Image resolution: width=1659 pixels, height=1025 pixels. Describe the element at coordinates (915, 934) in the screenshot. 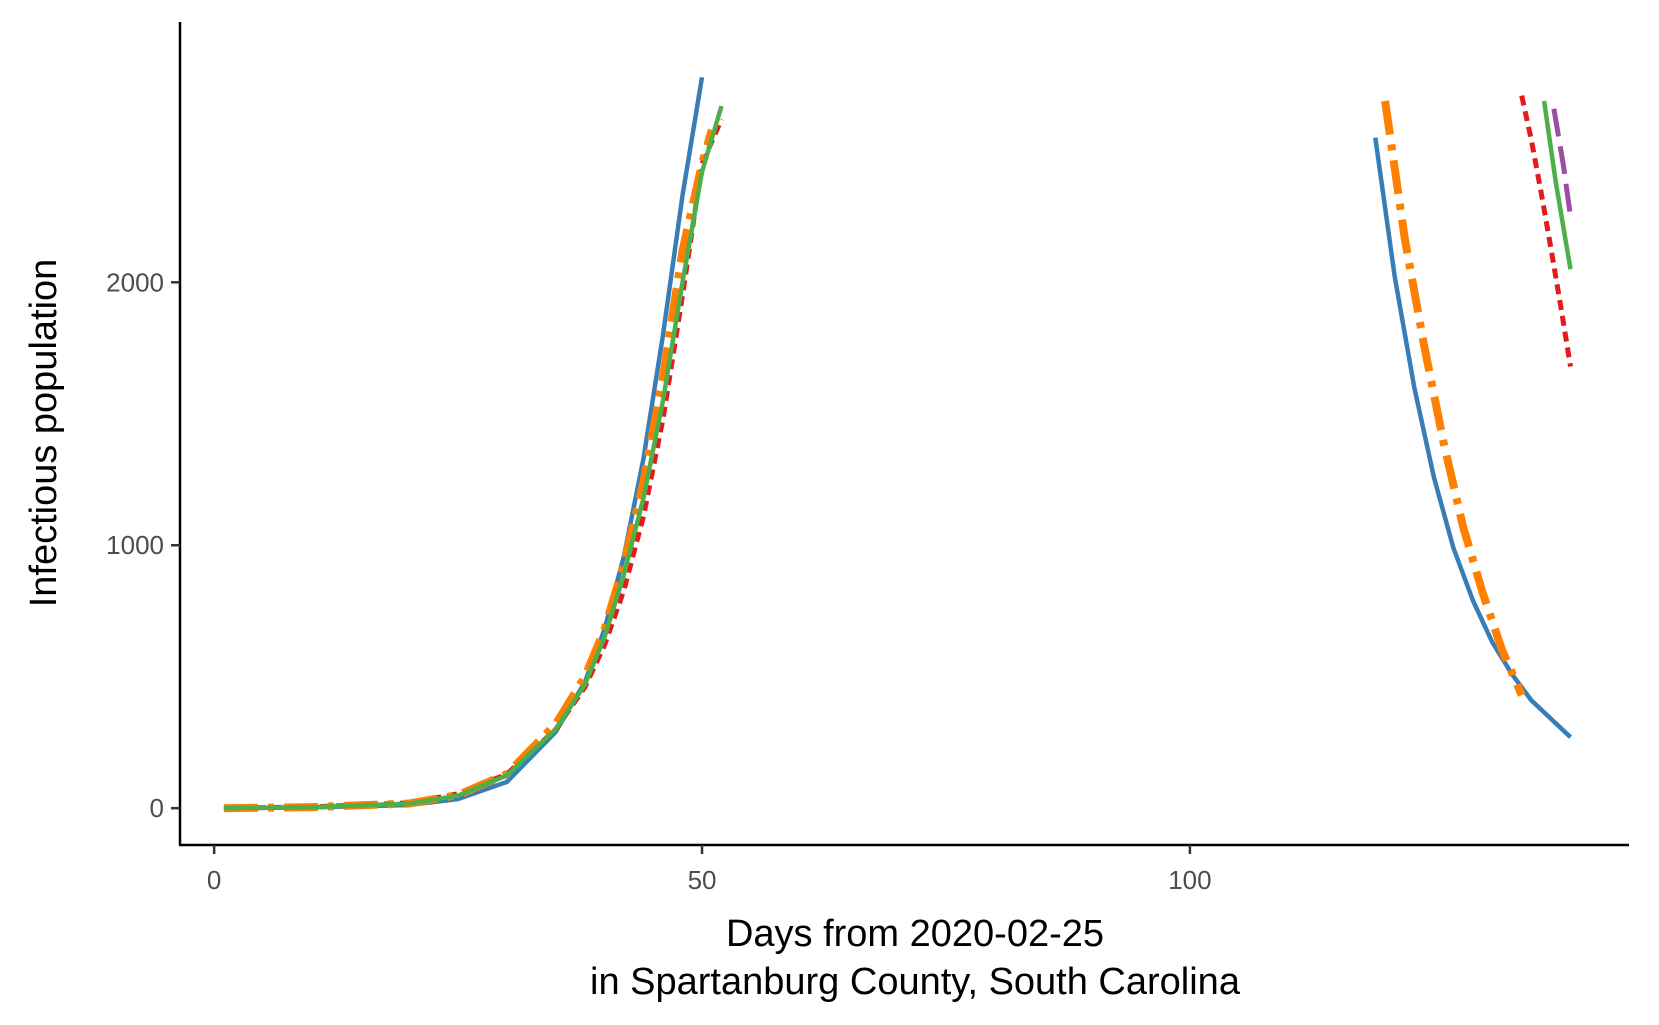

I see `x-axis-title-line1: Days from 2020-02-25` at that location.